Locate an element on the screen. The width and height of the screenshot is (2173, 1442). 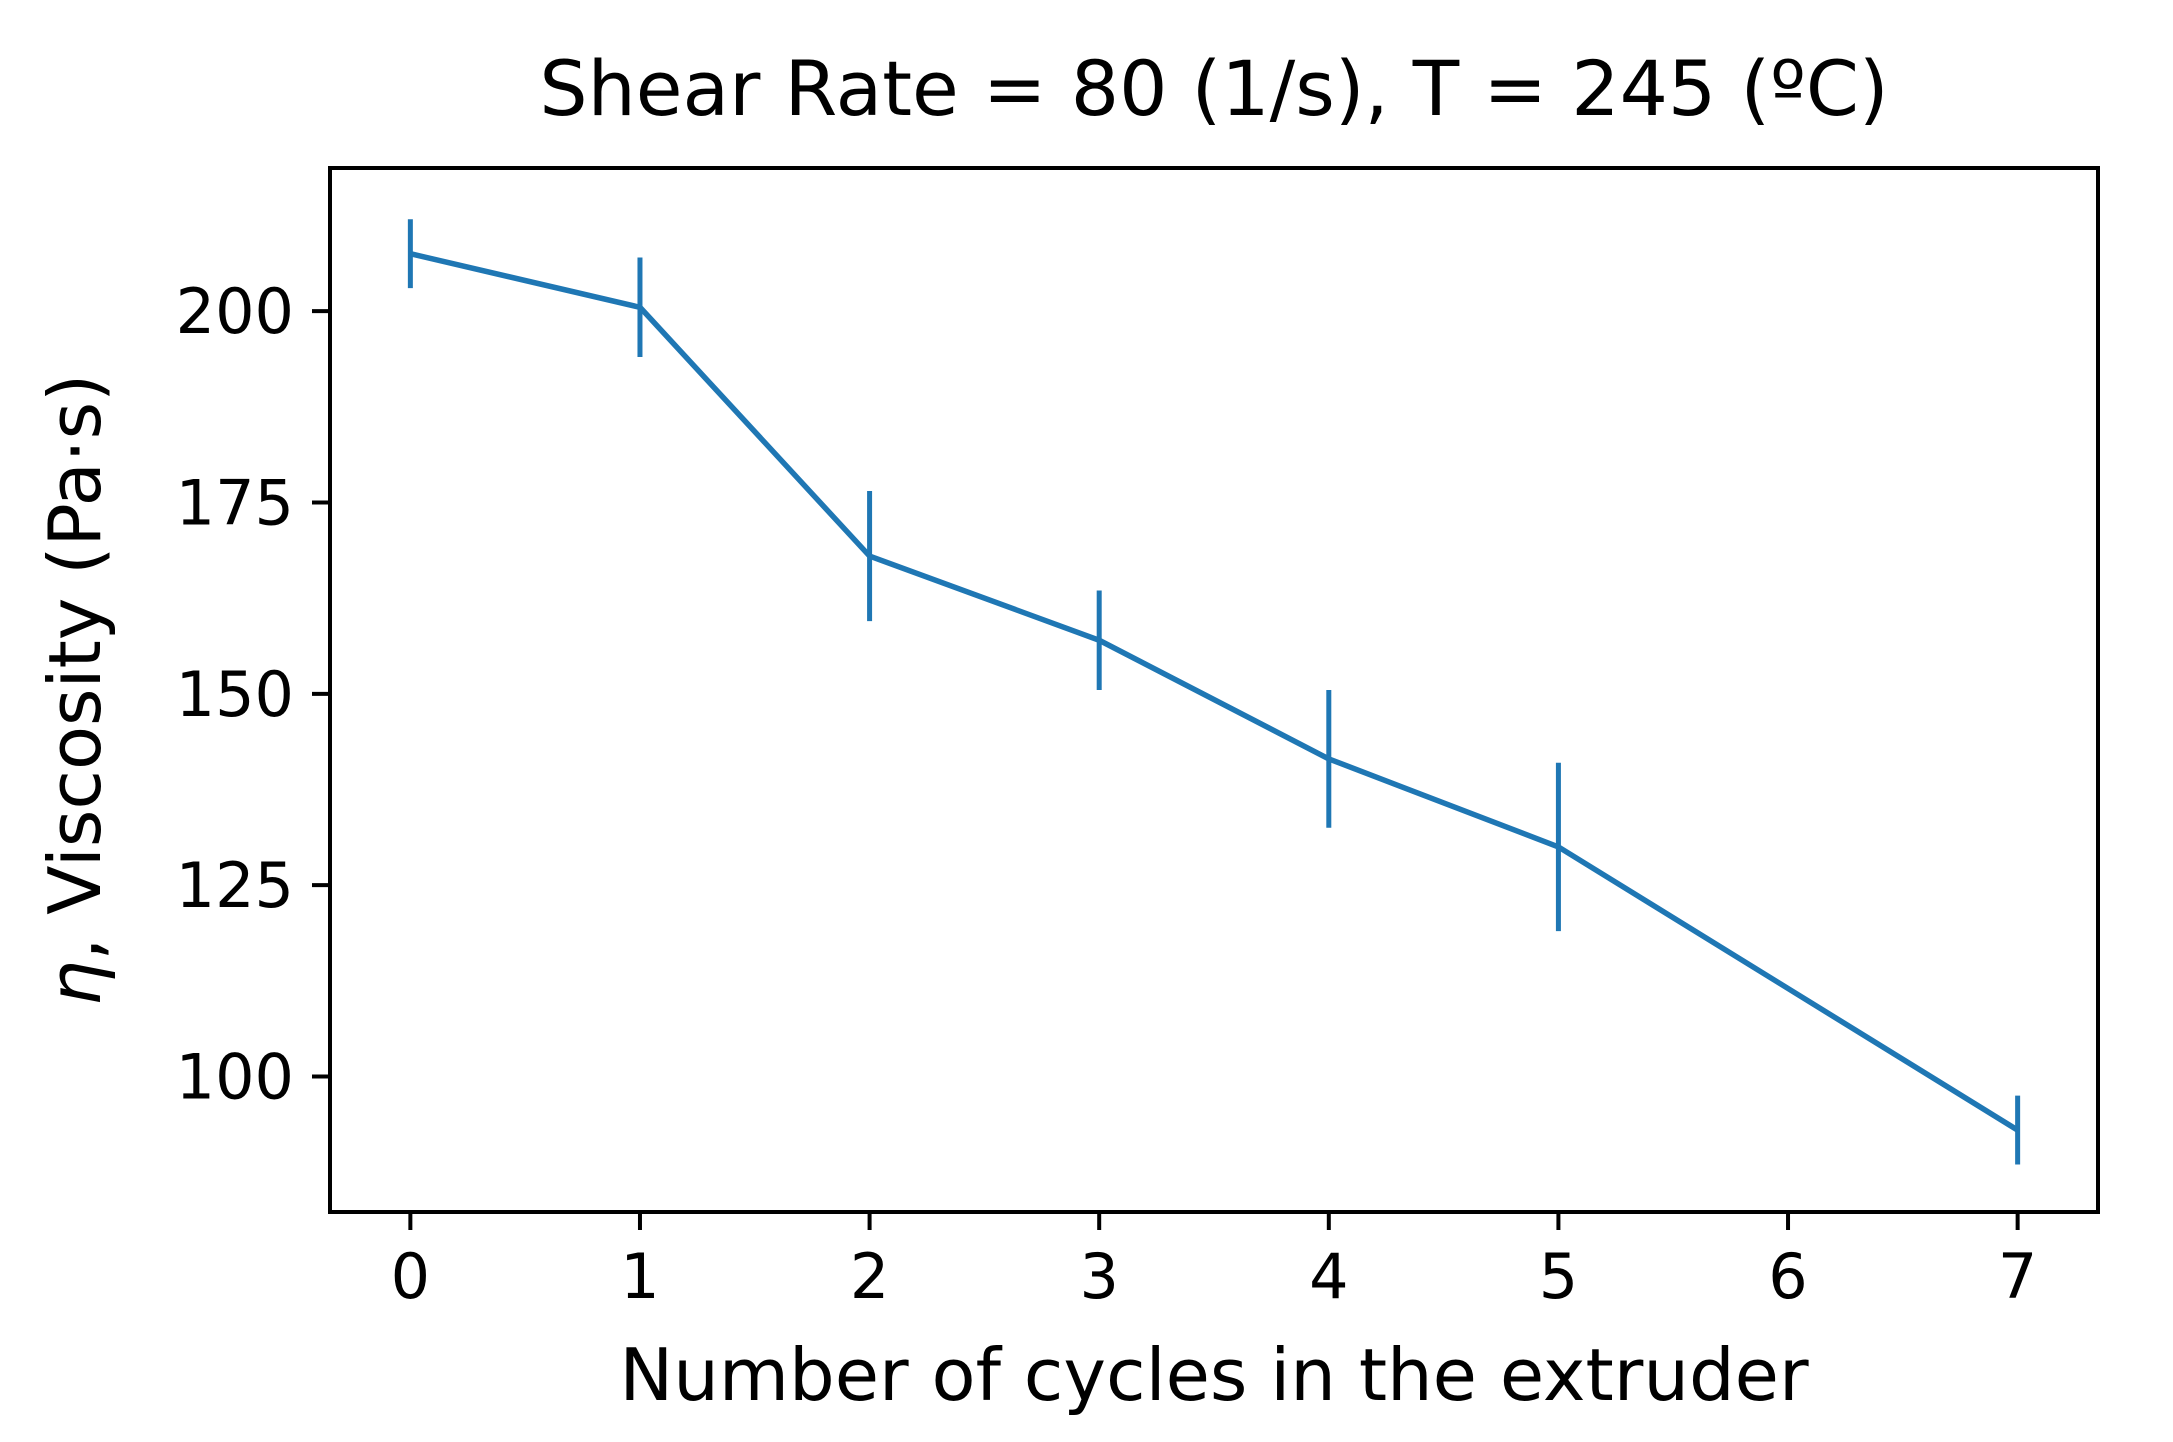
x-tick-label: 0 is located at coordinates (410, 1276).